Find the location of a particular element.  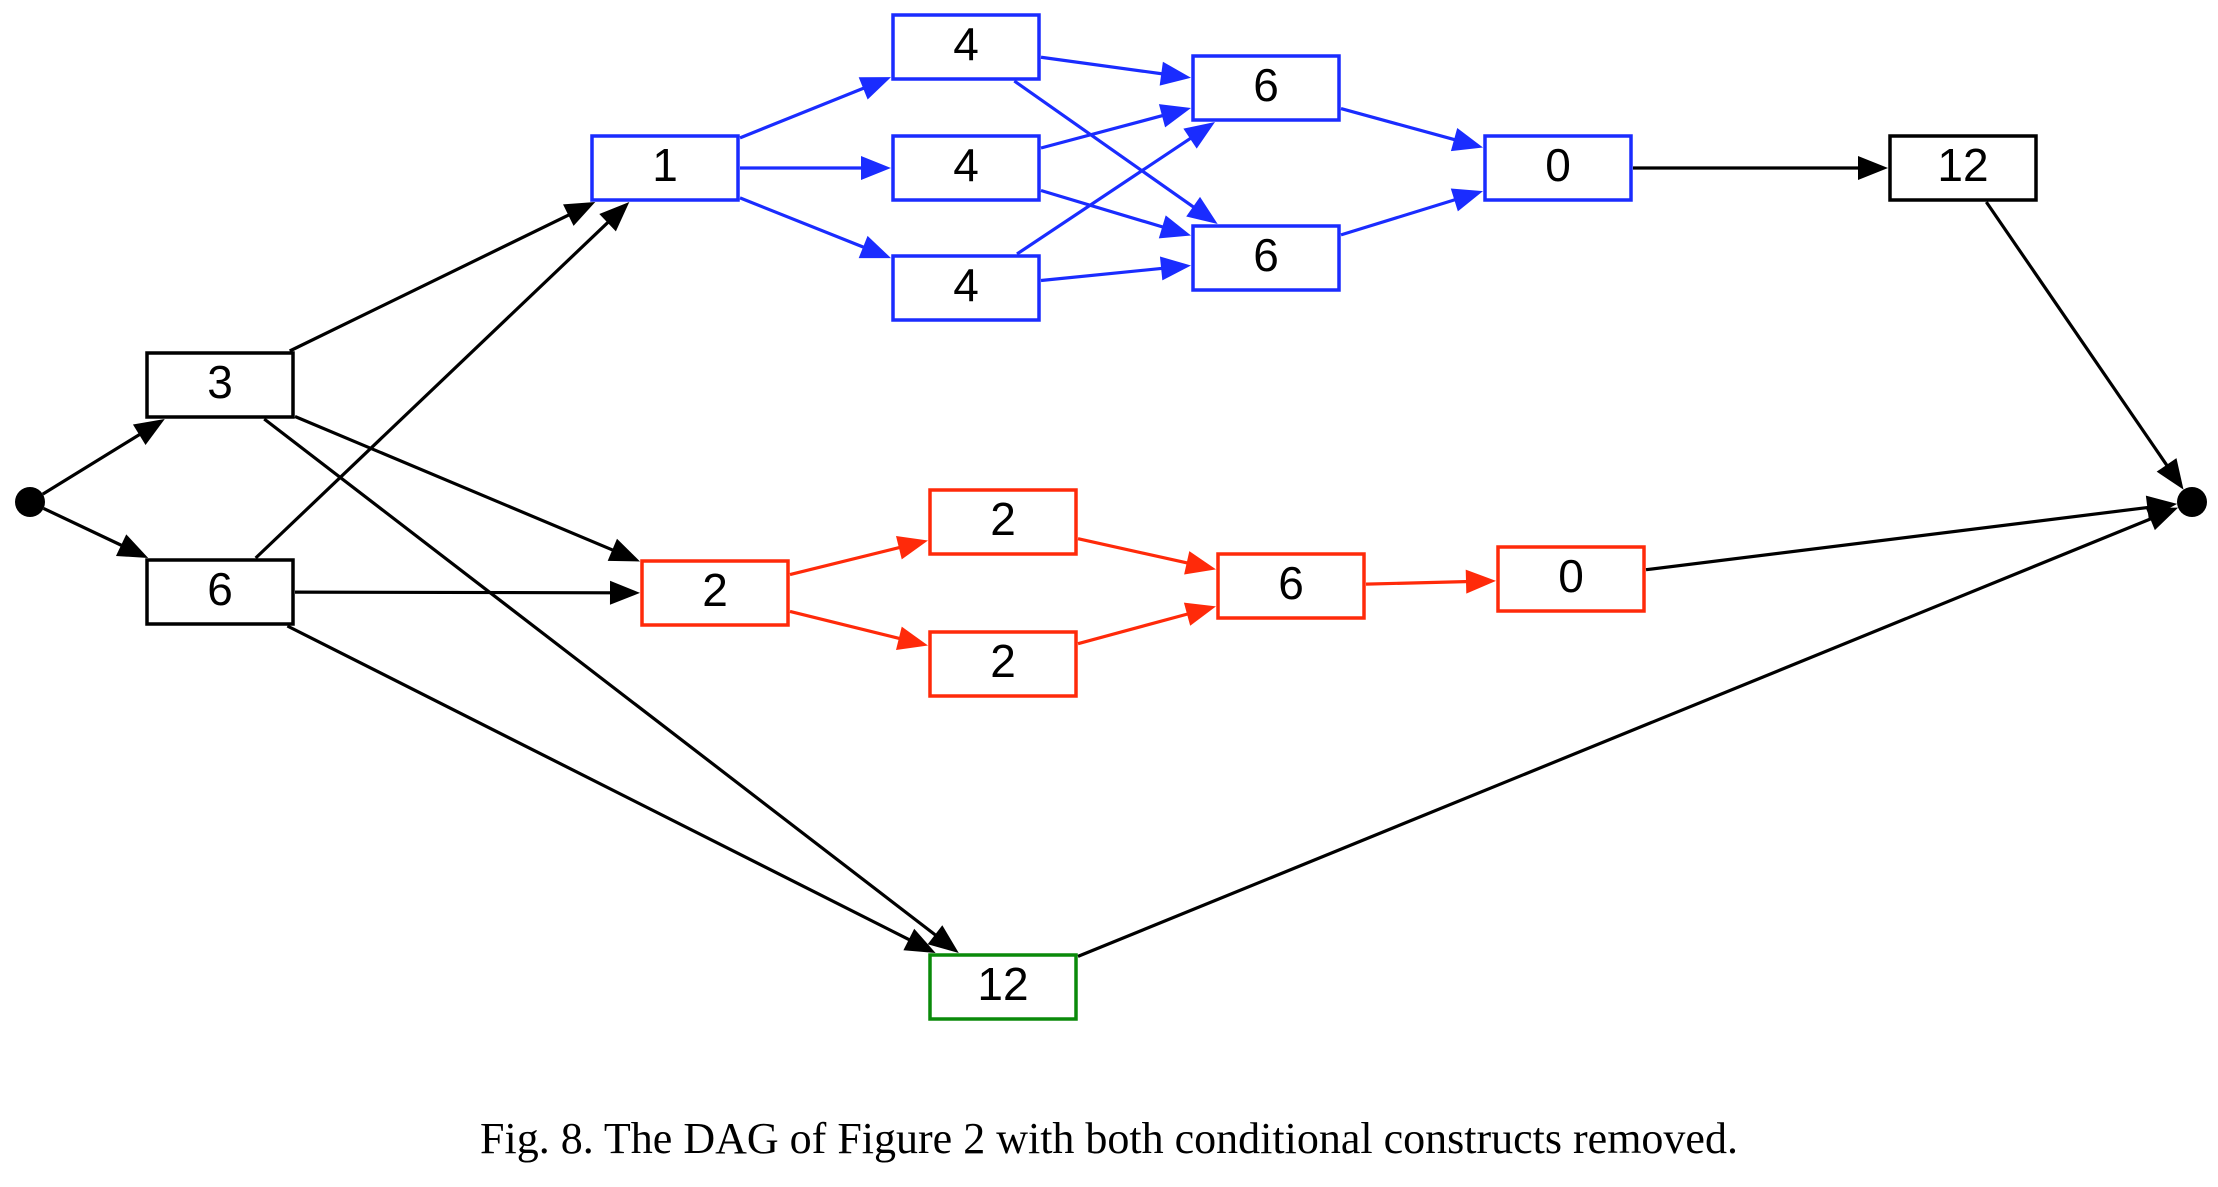

edge-f0-to-g12 is located at coordinates (1760, 168).